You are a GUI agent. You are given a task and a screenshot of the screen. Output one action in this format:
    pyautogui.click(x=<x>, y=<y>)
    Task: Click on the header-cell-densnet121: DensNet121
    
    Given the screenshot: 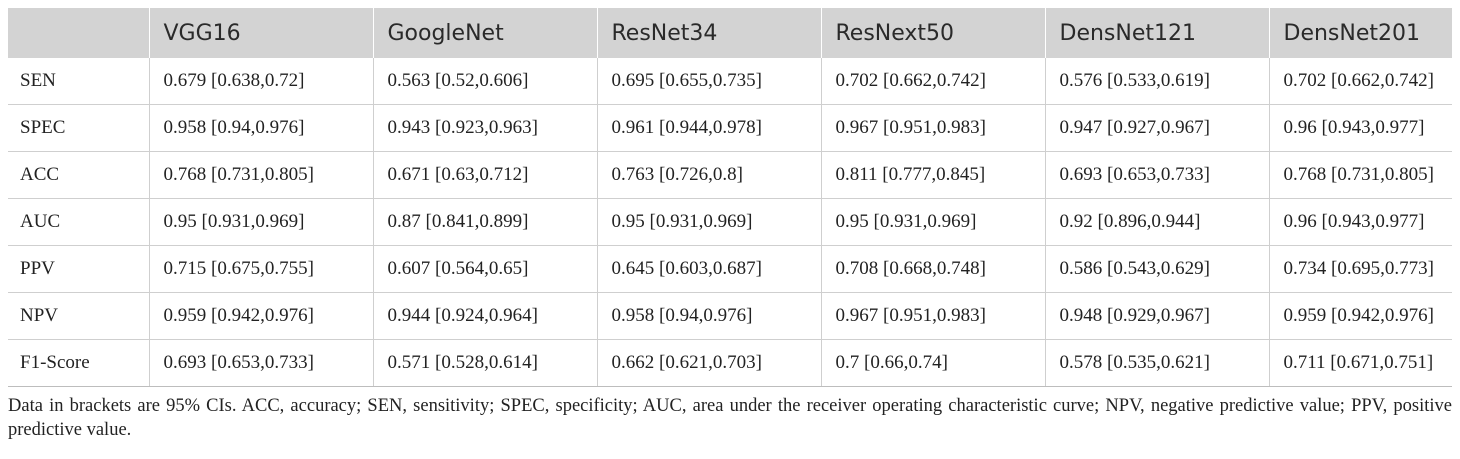 What is the action you would take?
    pyautogui.click(x=1157, y=33)
    